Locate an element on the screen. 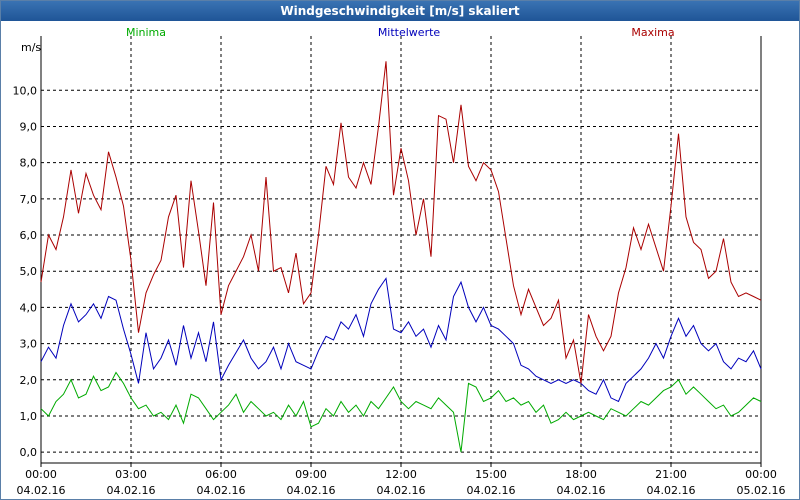  x-tick-time: 12:00 is located at coordinates (401, 474).